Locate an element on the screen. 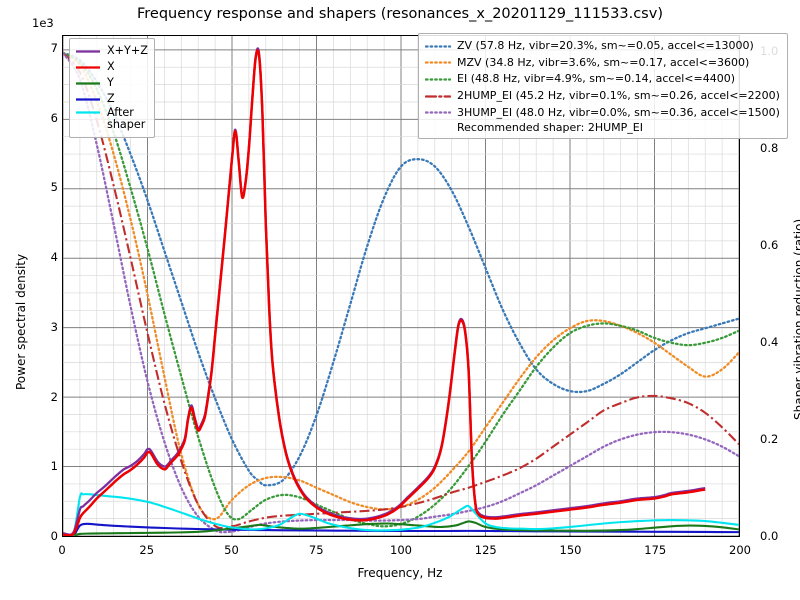 Image resolution: width=800 pixels, height=600 pixels. legend-item-label: X is located at coordinates (111, 66).